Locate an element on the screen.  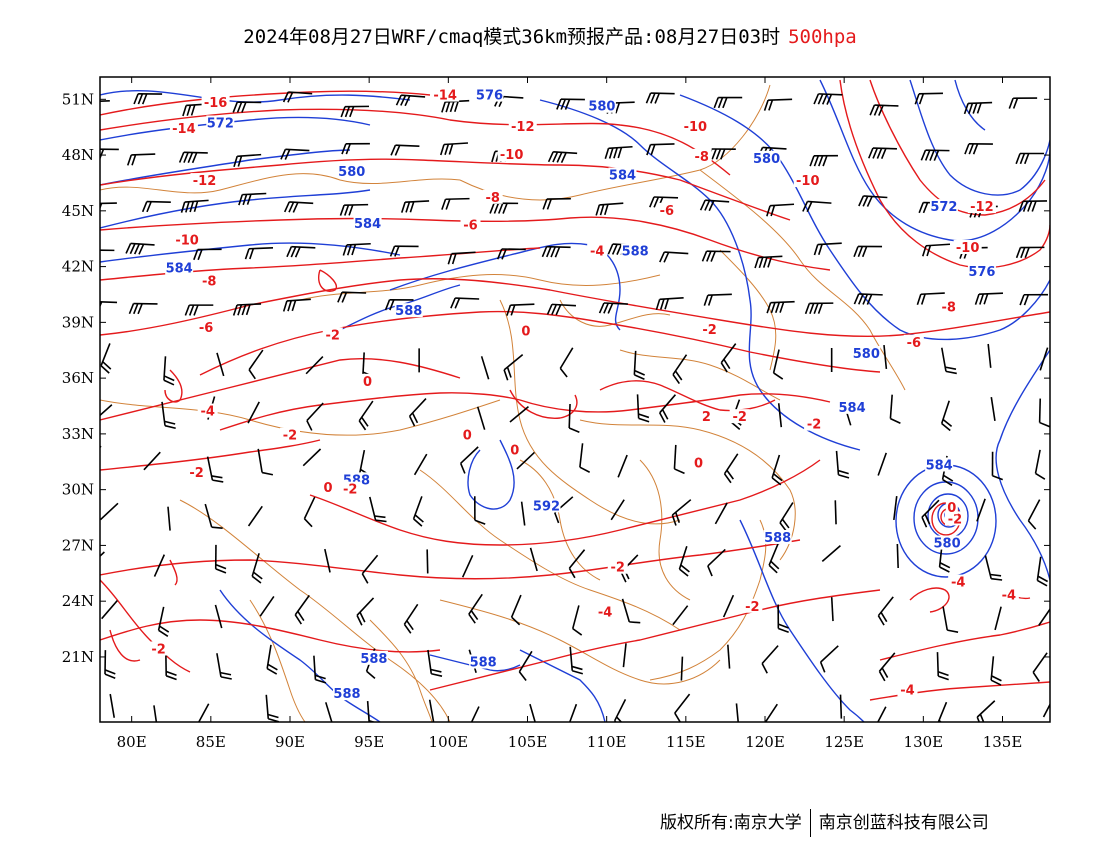
lat-label: 27N is located at coordinates (78, 545).